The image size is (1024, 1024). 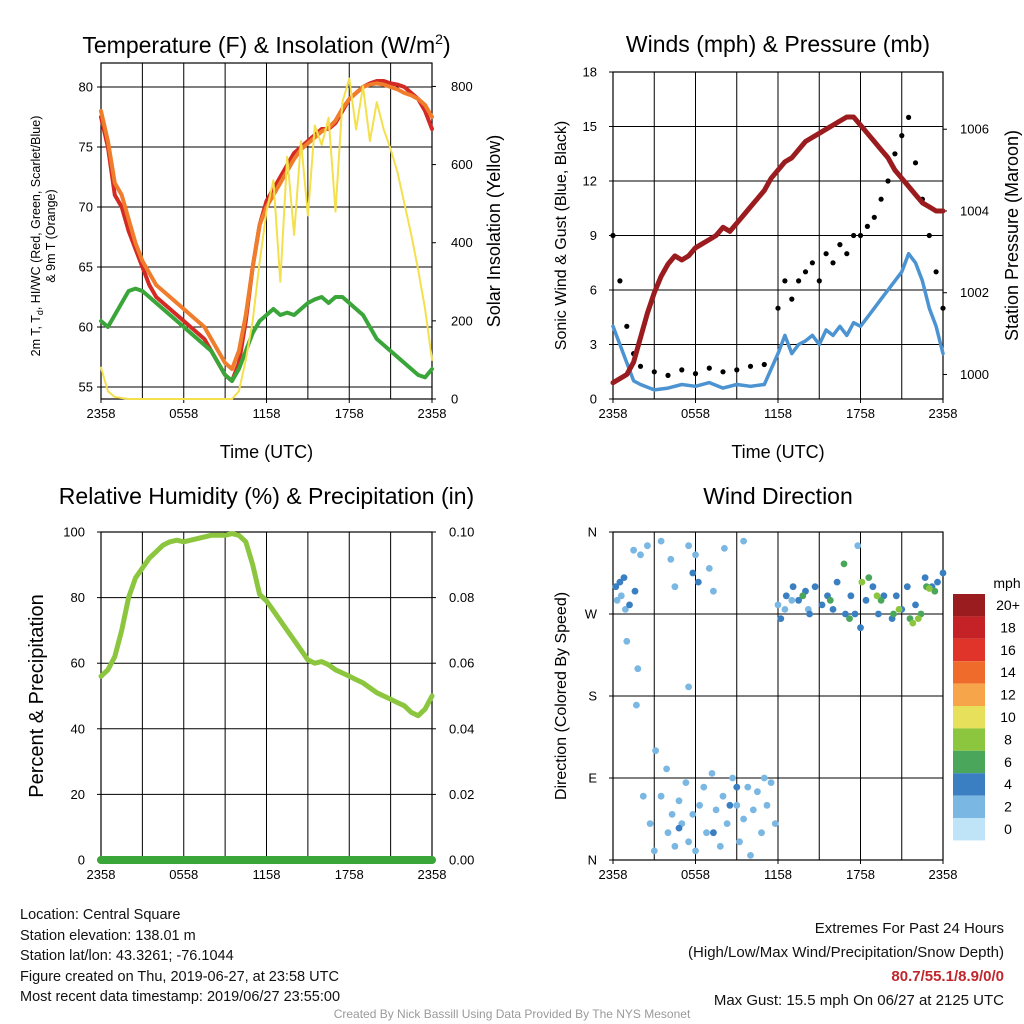 What do you see at coordinates (1008, 695) in the screenshot?
I see `legend-label: 12` at bounding box center [1008, 695].